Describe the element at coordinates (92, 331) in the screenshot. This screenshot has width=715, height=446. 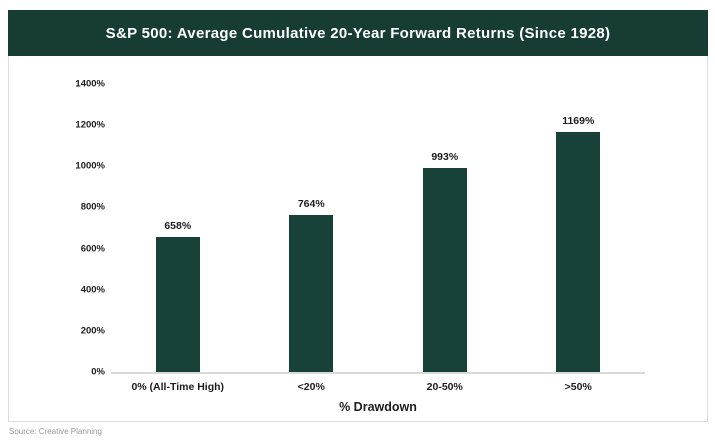
I see `y-tick-label: 200%` at that location.